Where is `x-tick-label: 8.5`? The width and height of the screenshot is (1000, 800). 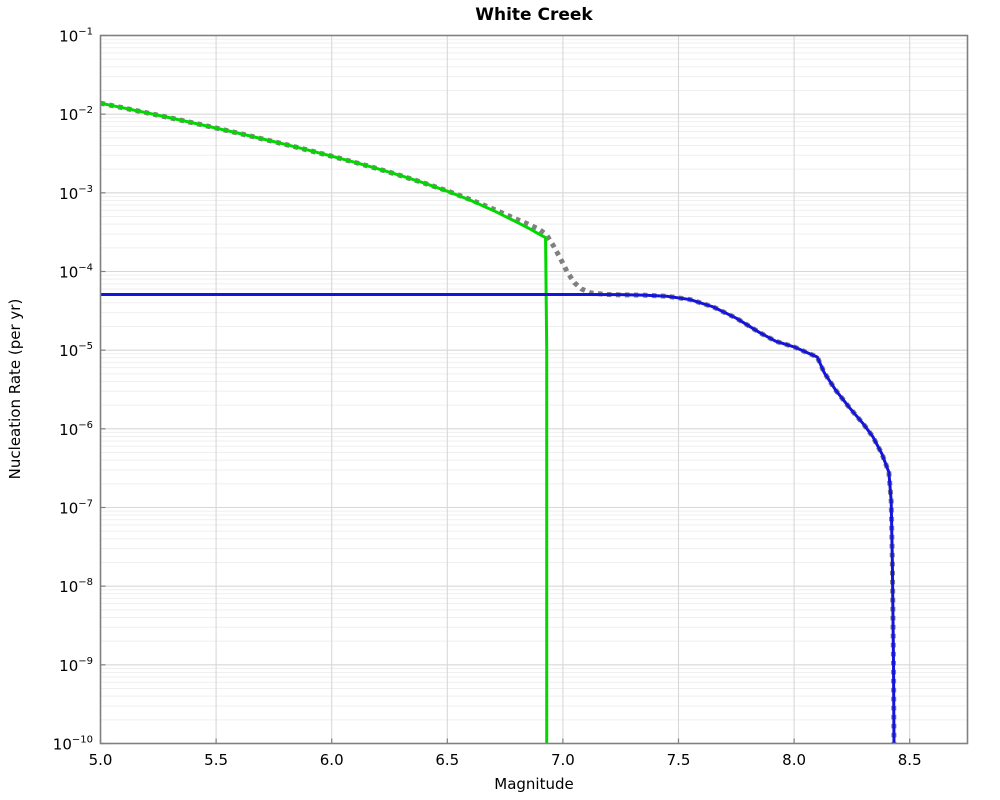
x-tick-label: 8.5 is located at coordinates (910, 760).